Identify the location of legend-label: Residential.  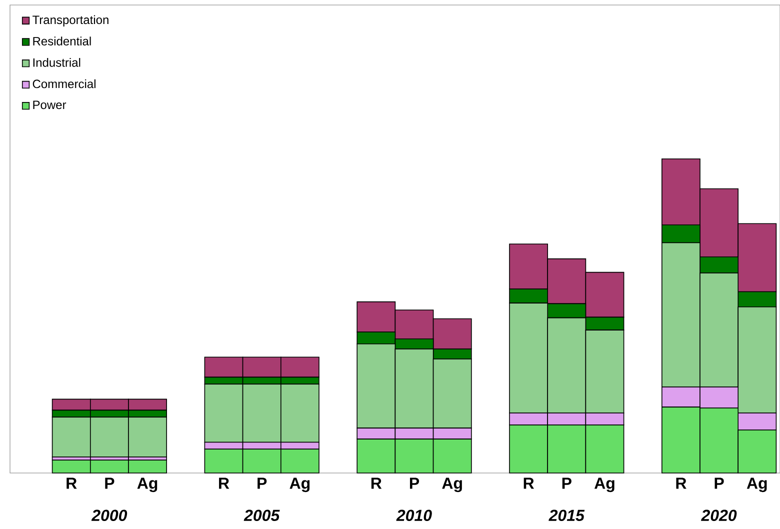
(62, 41).